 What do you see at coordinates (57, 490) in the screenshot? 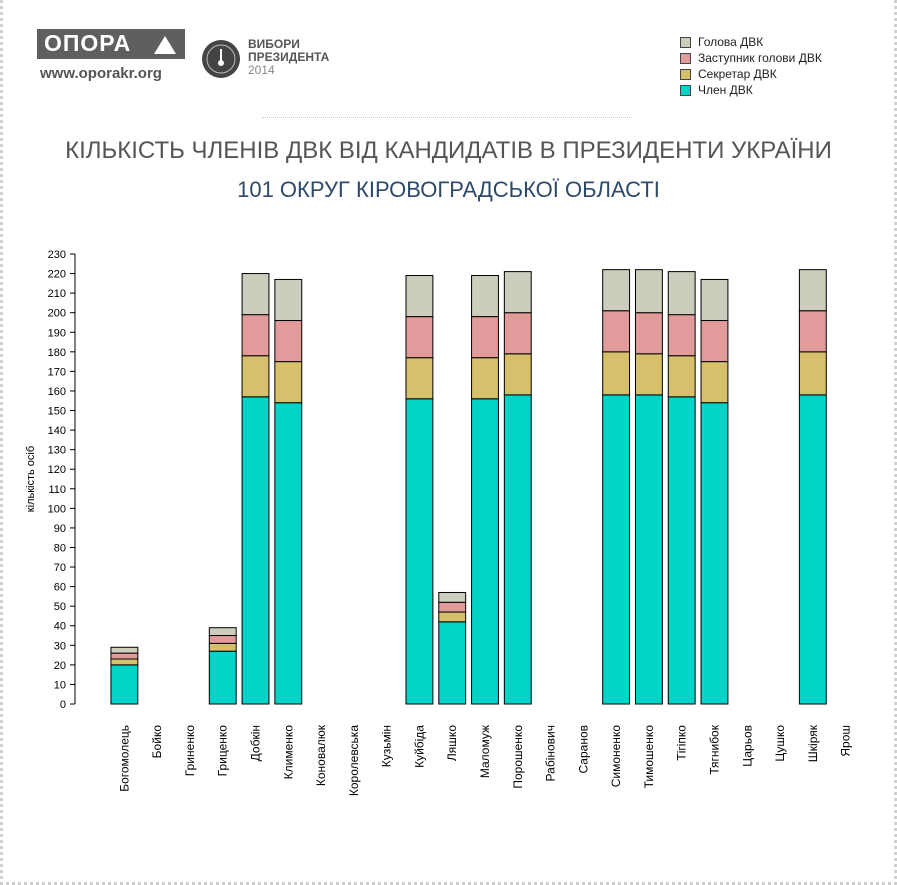
I see `y-tick-label: 110` at bounding box center [57, 490].